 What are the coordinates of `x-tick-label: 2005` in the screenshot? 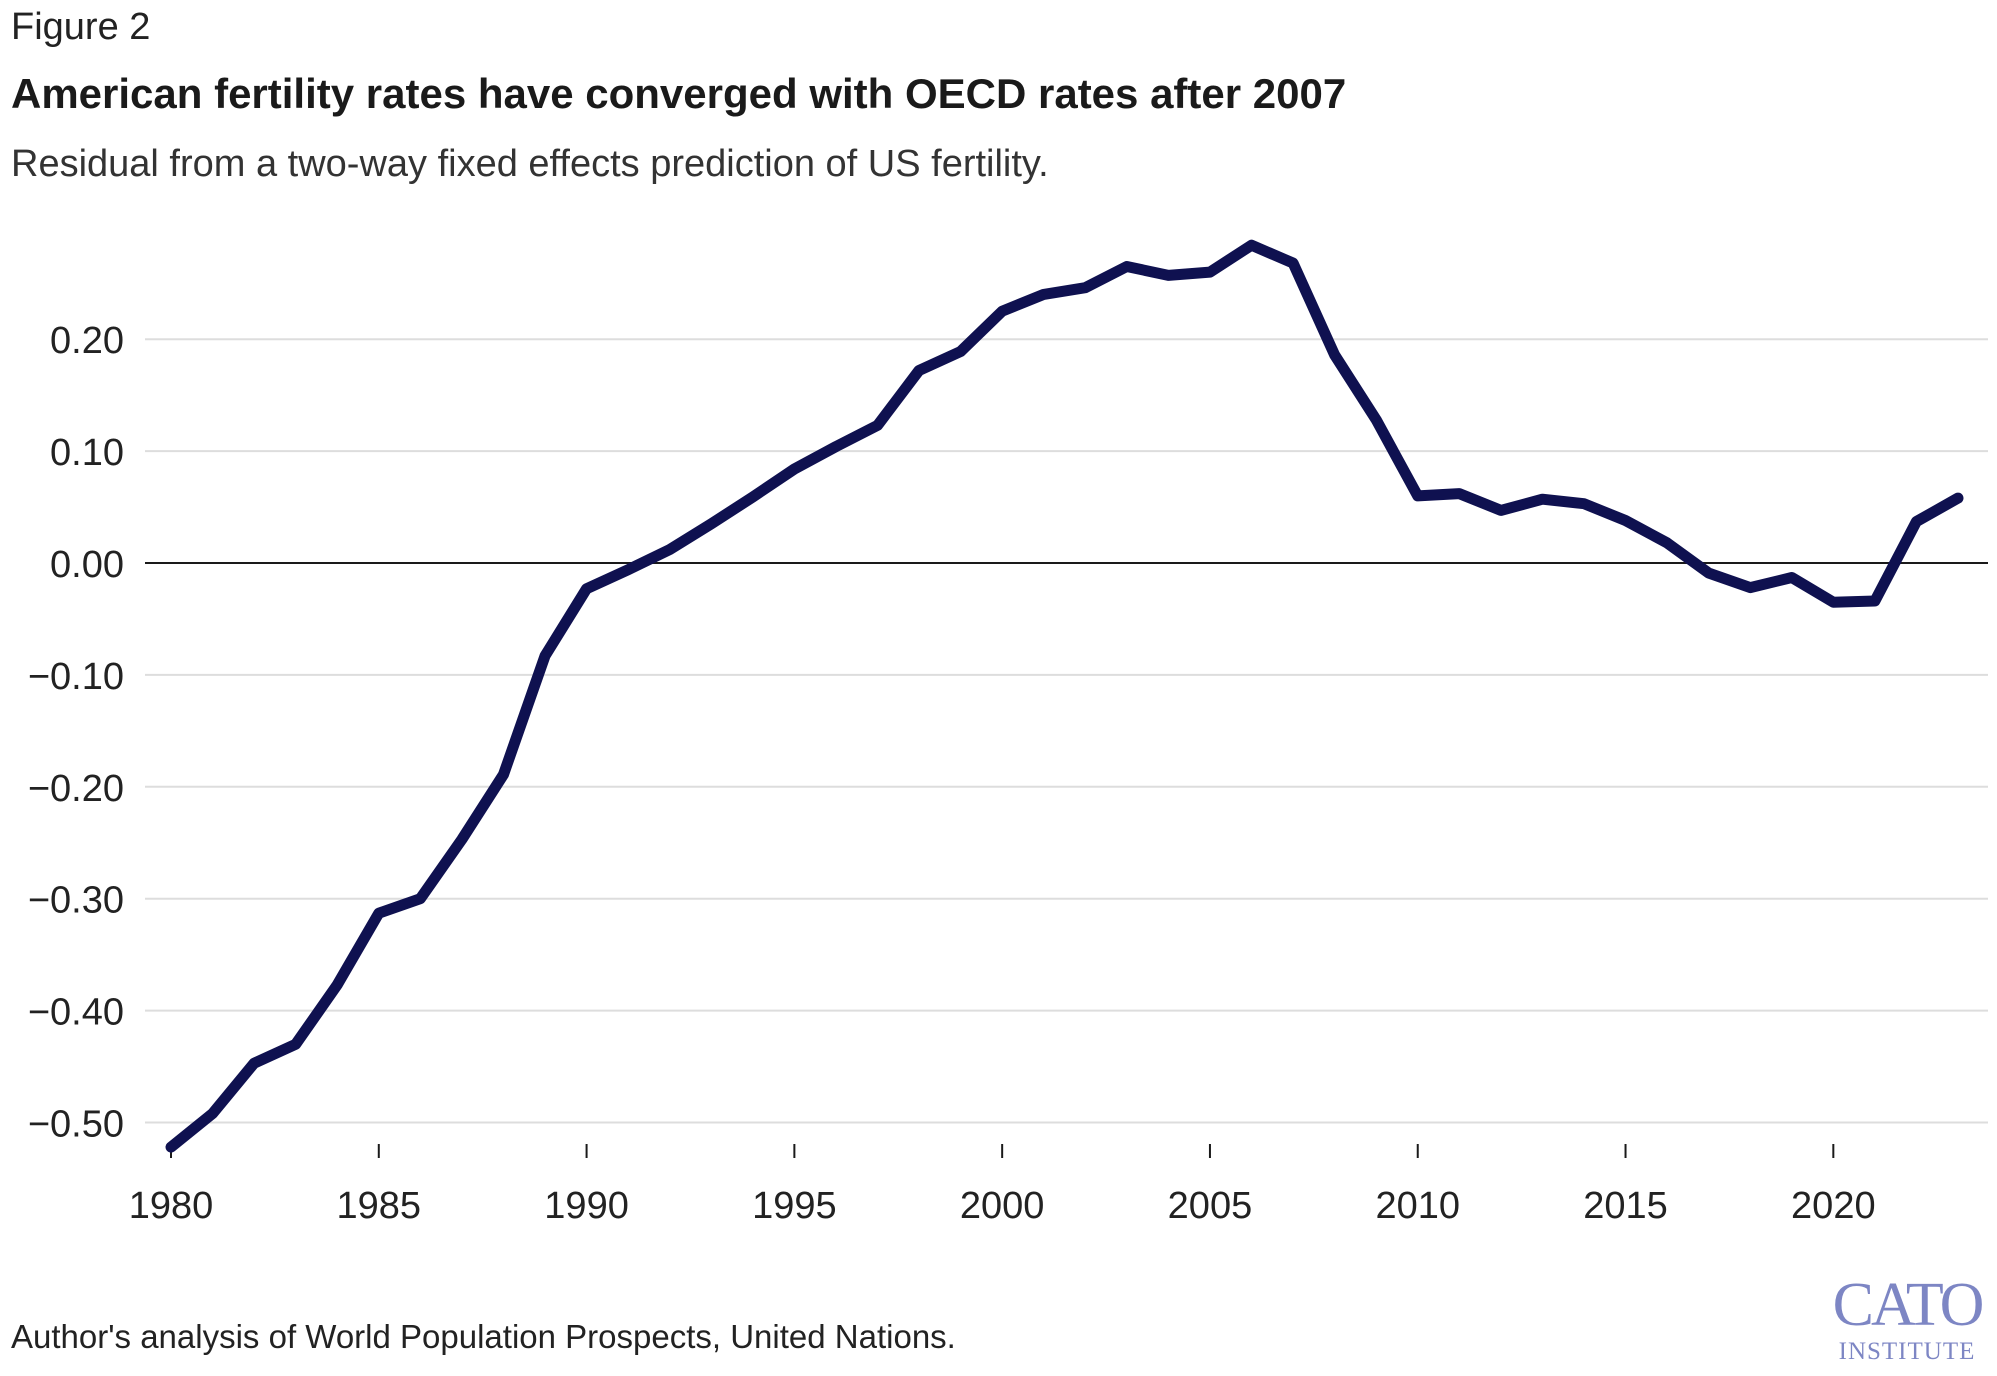 It's located at (1210, 1206).